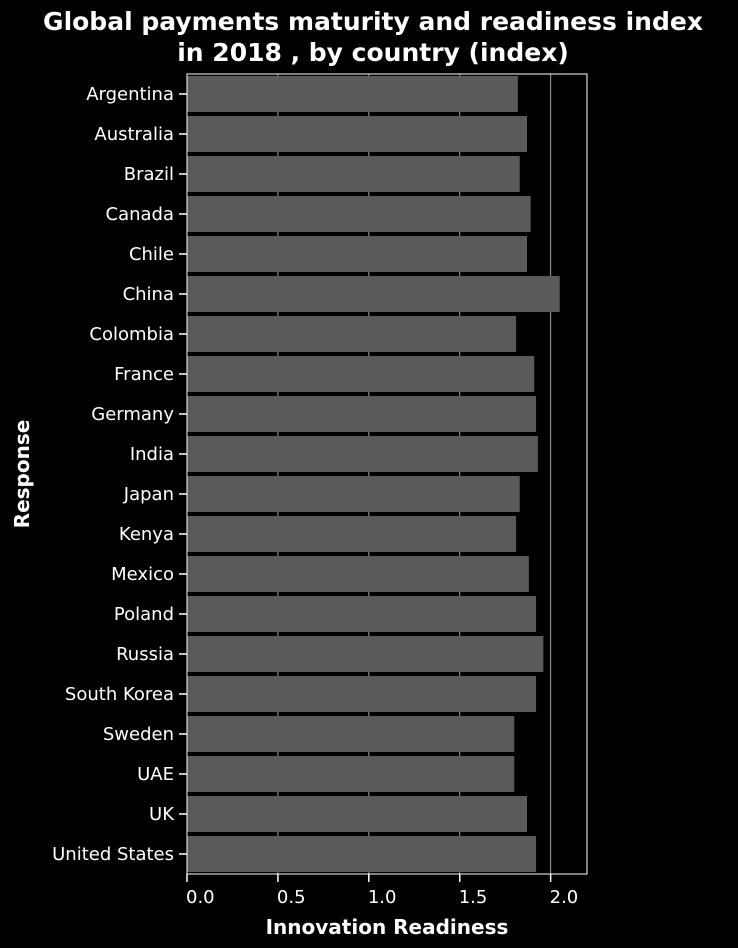 This screenshot has height=948, width=738. I want to click on y-tick-label-uae: UAE, so click(155, 774).